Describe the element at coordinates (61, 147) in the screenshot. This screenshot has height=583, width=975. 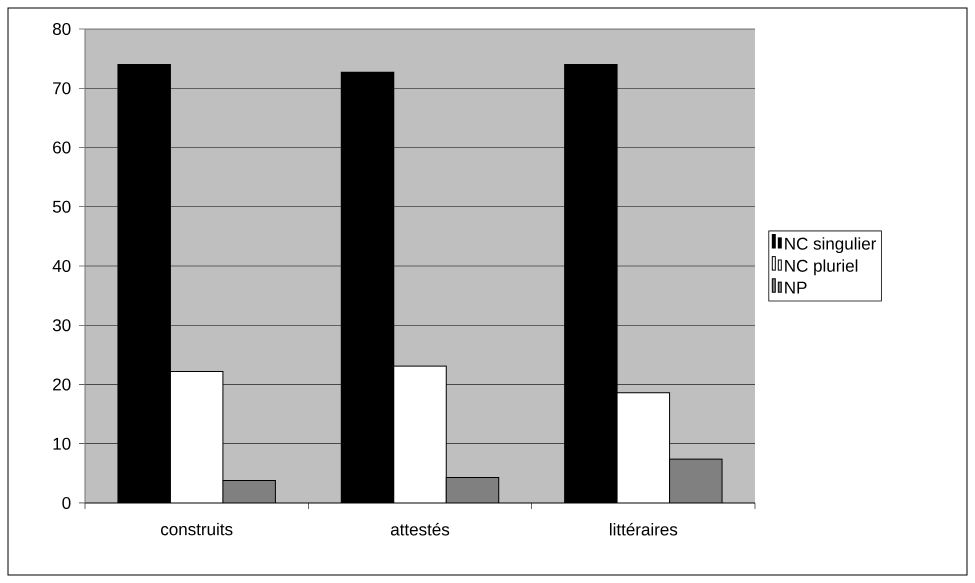
I see `y-tick-label: 60` at that location.